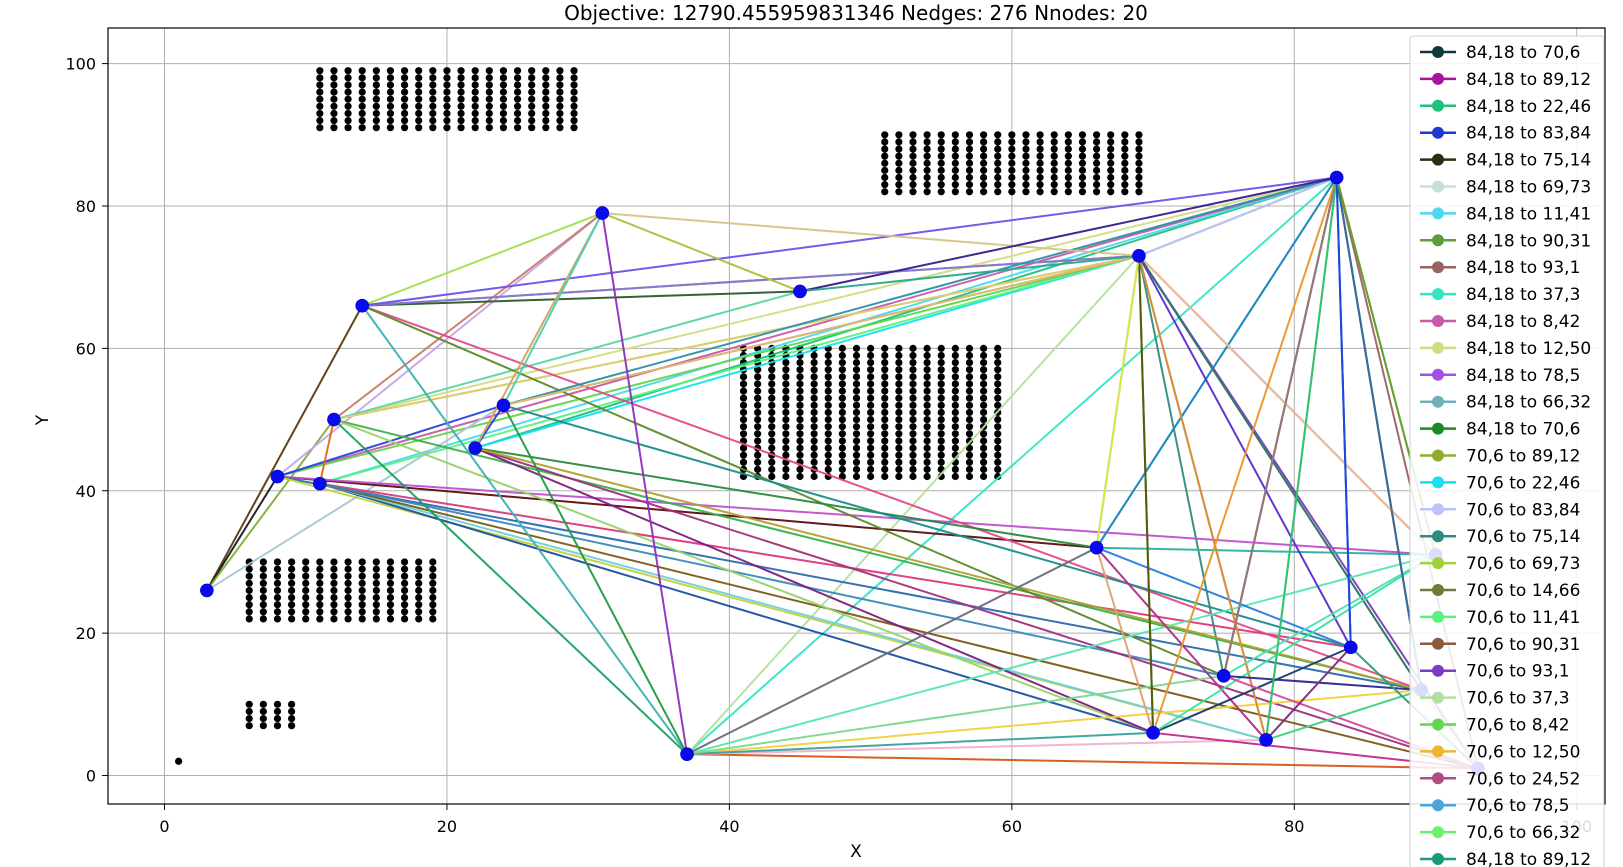 This screenshot has width=1623, height=867. What do you see at coordinates (1500, 537) in the screenshot?
I see `legend-entry: 70,6 to 75,14` at bounding box center [1500, 537].